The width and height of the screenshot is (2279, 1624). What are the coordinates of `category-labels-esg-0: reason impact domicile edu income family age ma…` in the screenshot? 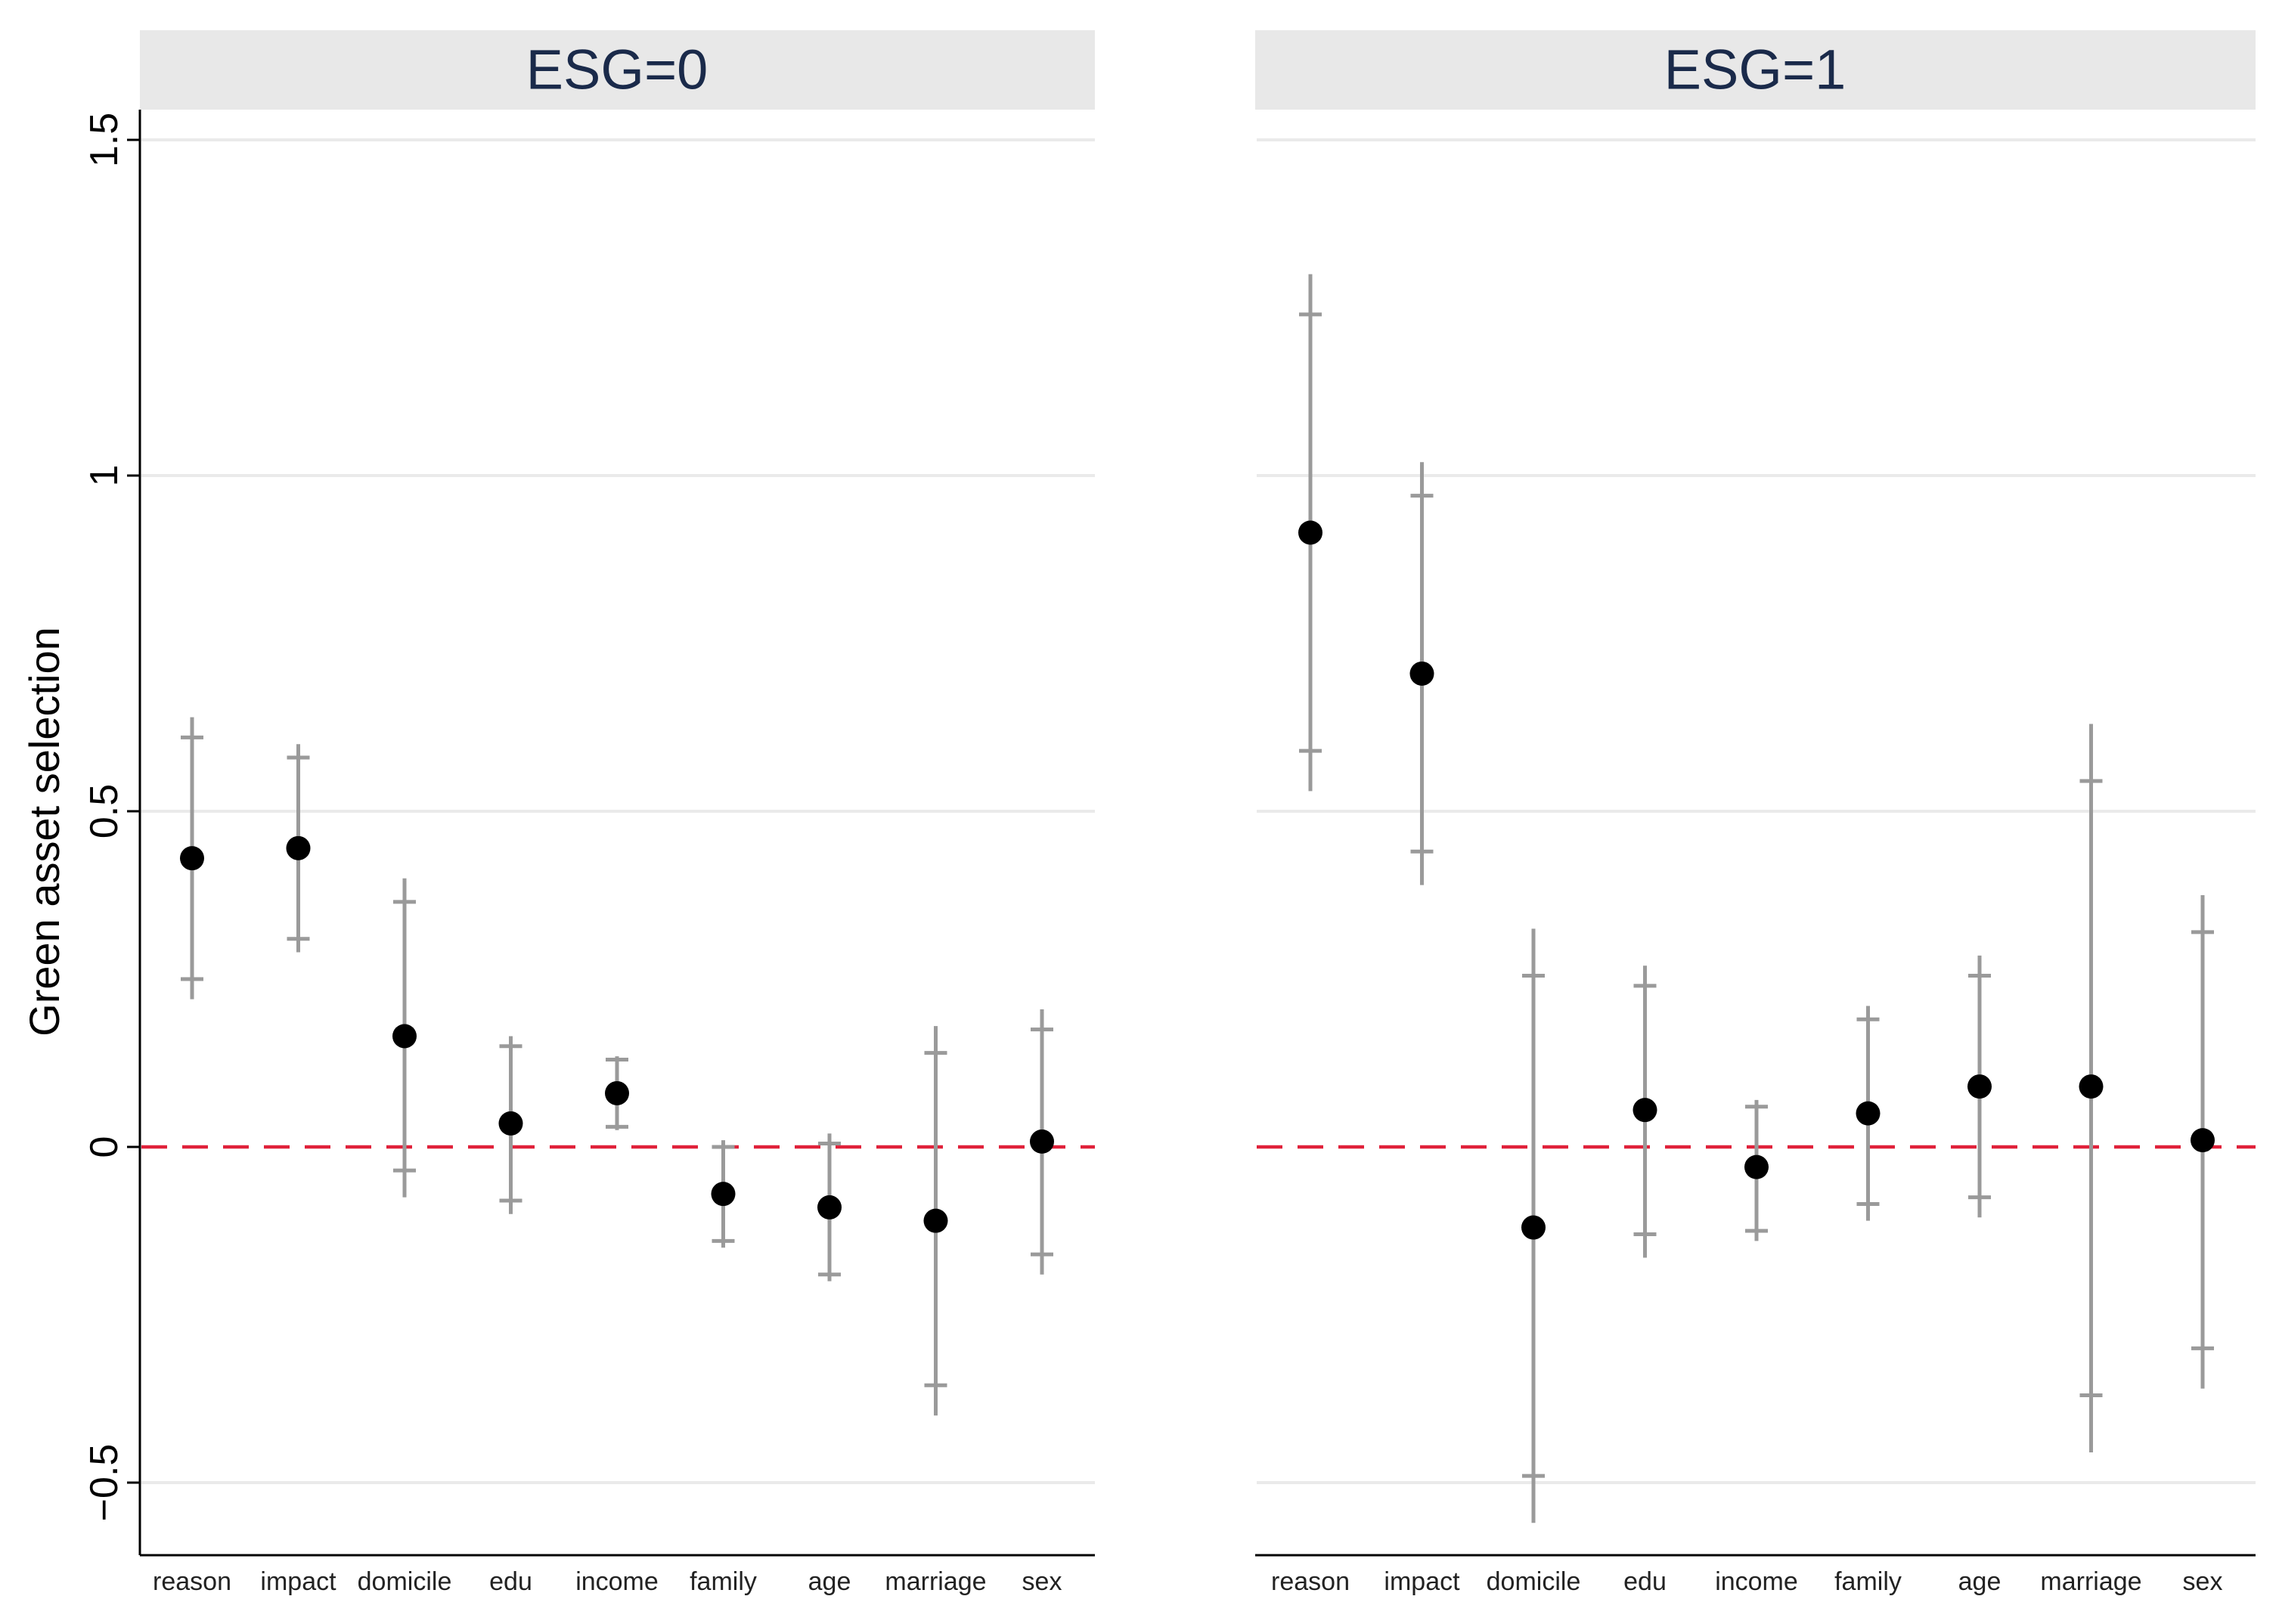 It's located at (607, 1581).